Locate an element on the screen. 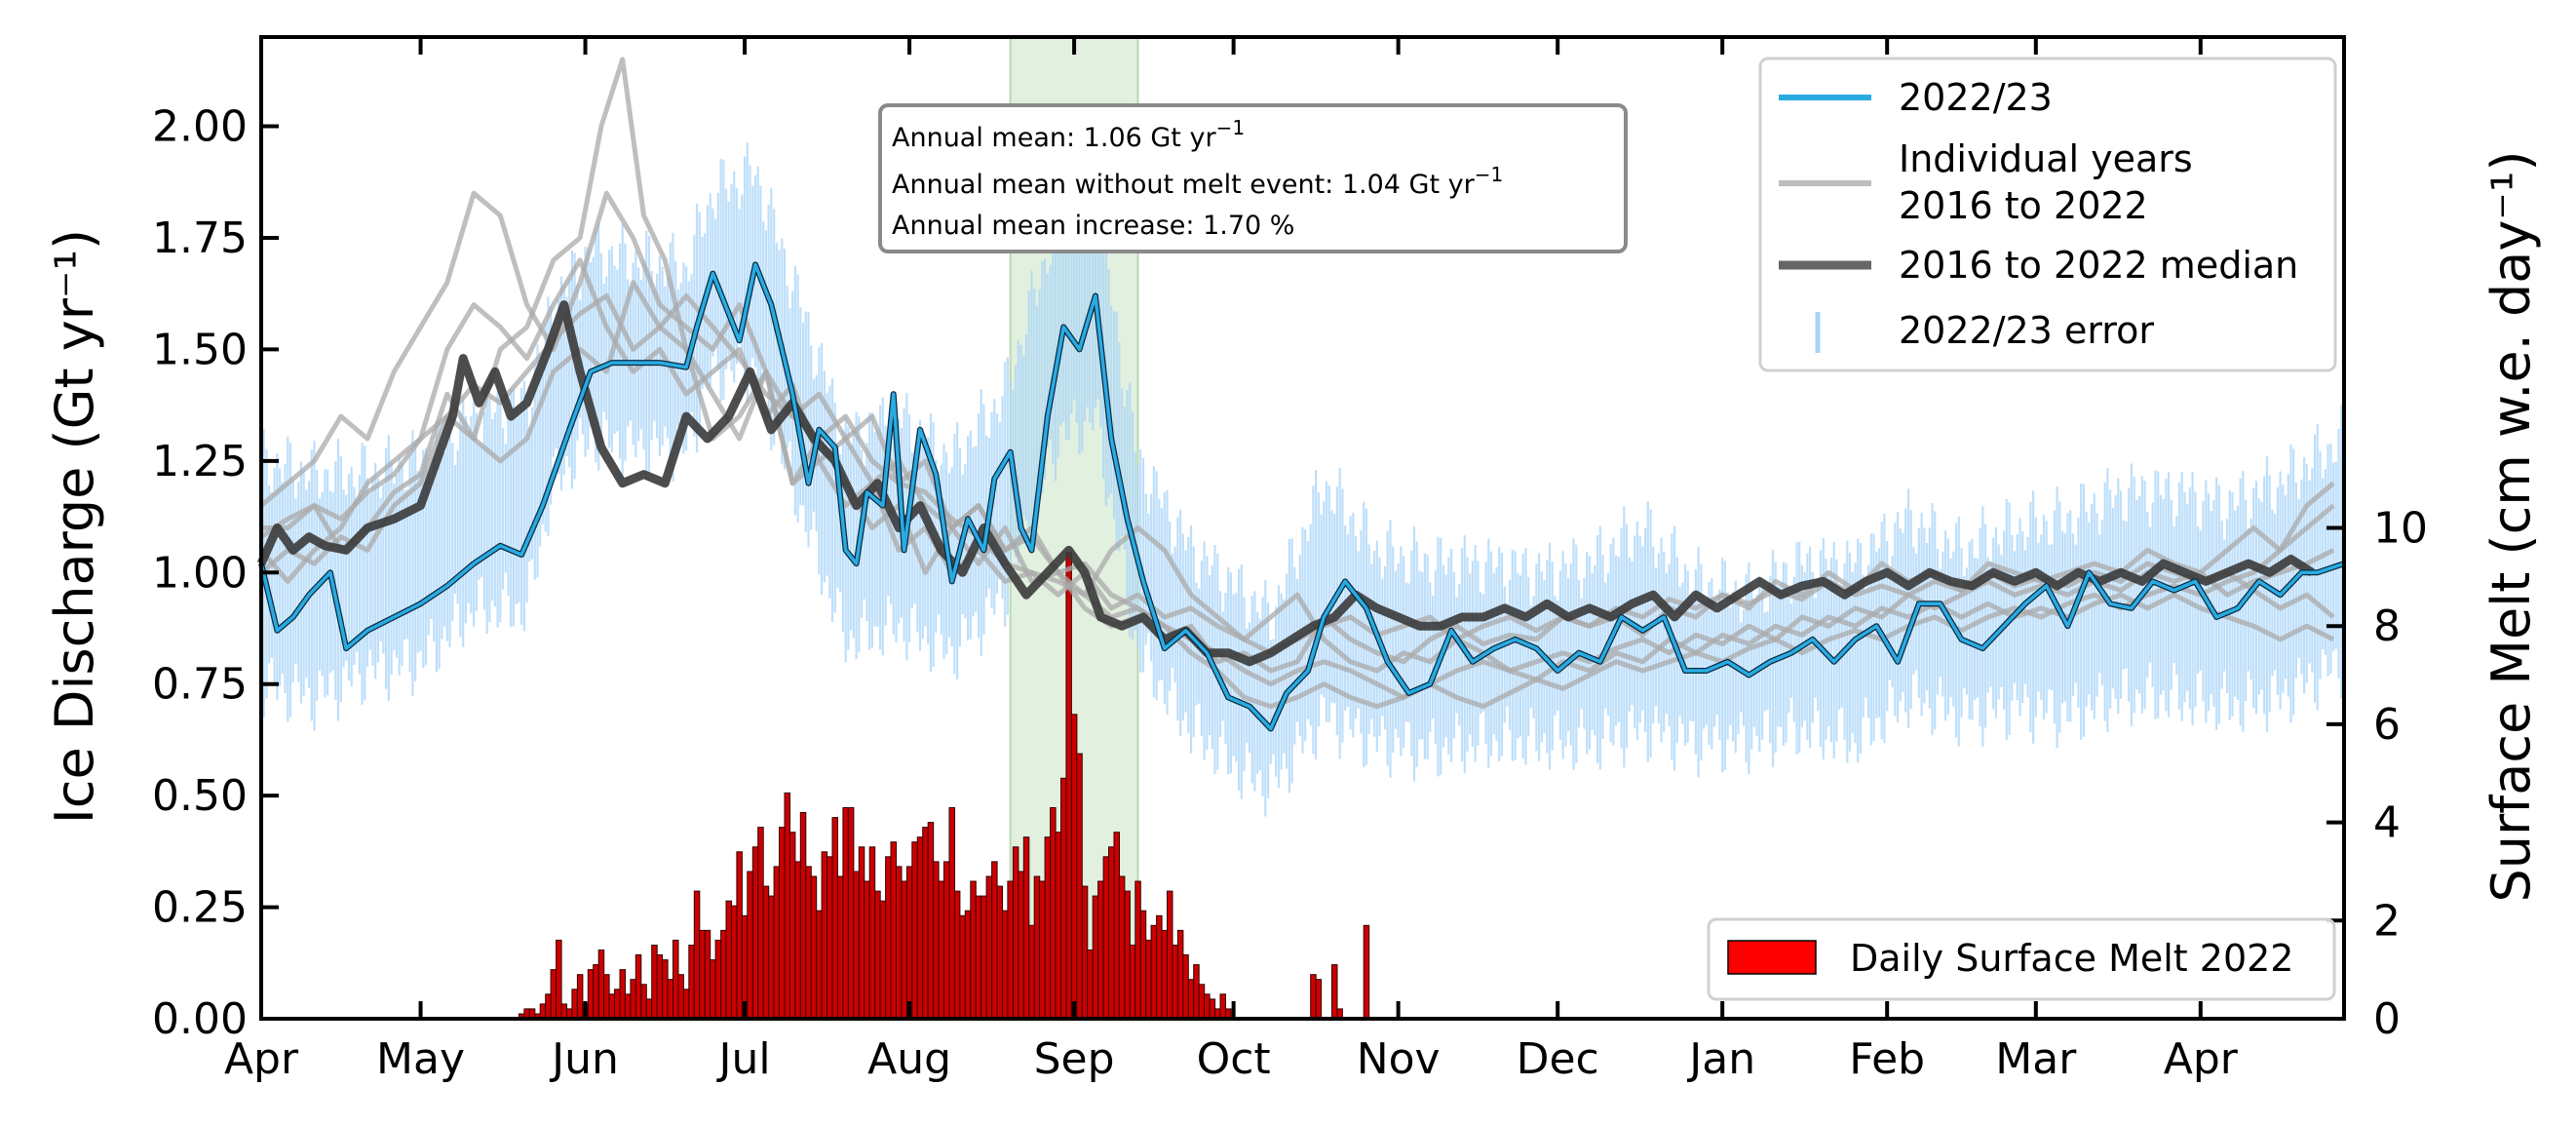 Image resolution: width=2576 pixels, height=1125 pixels. y2-tick-label: 0 is located at coordinates (2387, 1019).